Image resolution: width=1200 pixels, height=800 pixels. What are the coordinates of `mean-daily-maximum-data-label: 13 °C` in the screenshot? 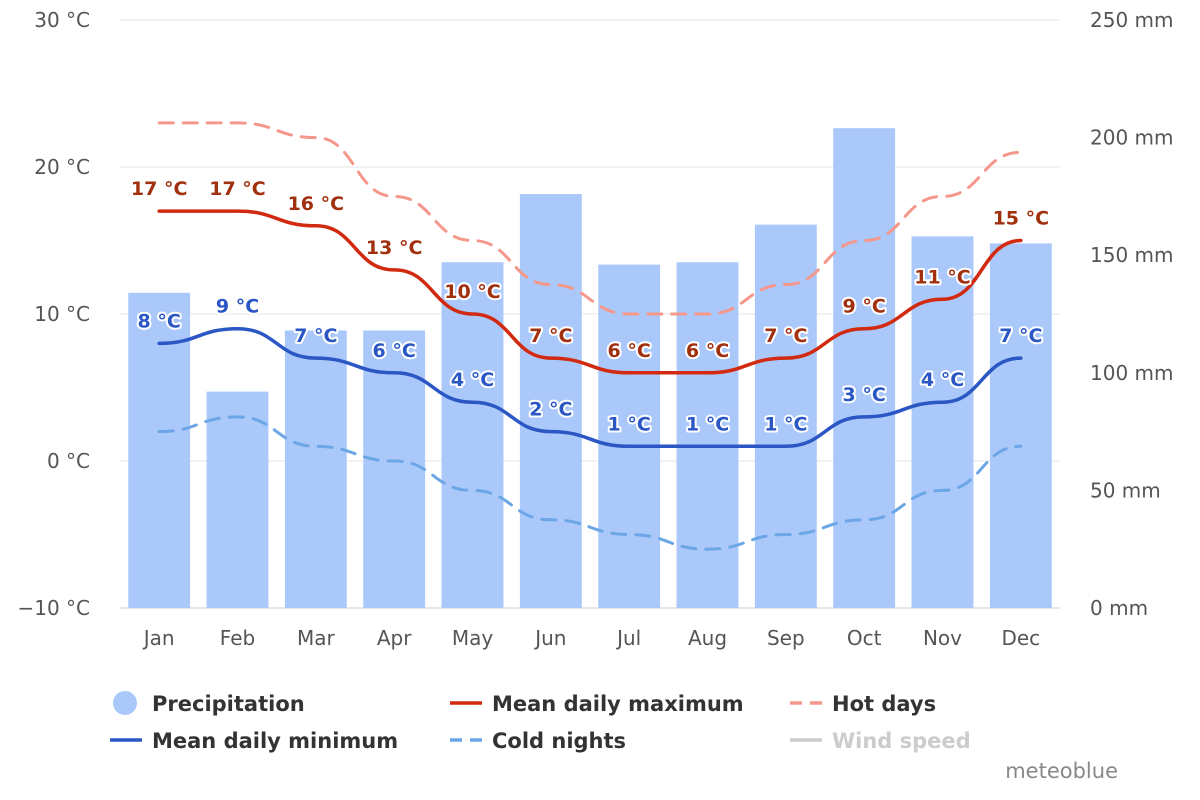 It's located at (394, 248).